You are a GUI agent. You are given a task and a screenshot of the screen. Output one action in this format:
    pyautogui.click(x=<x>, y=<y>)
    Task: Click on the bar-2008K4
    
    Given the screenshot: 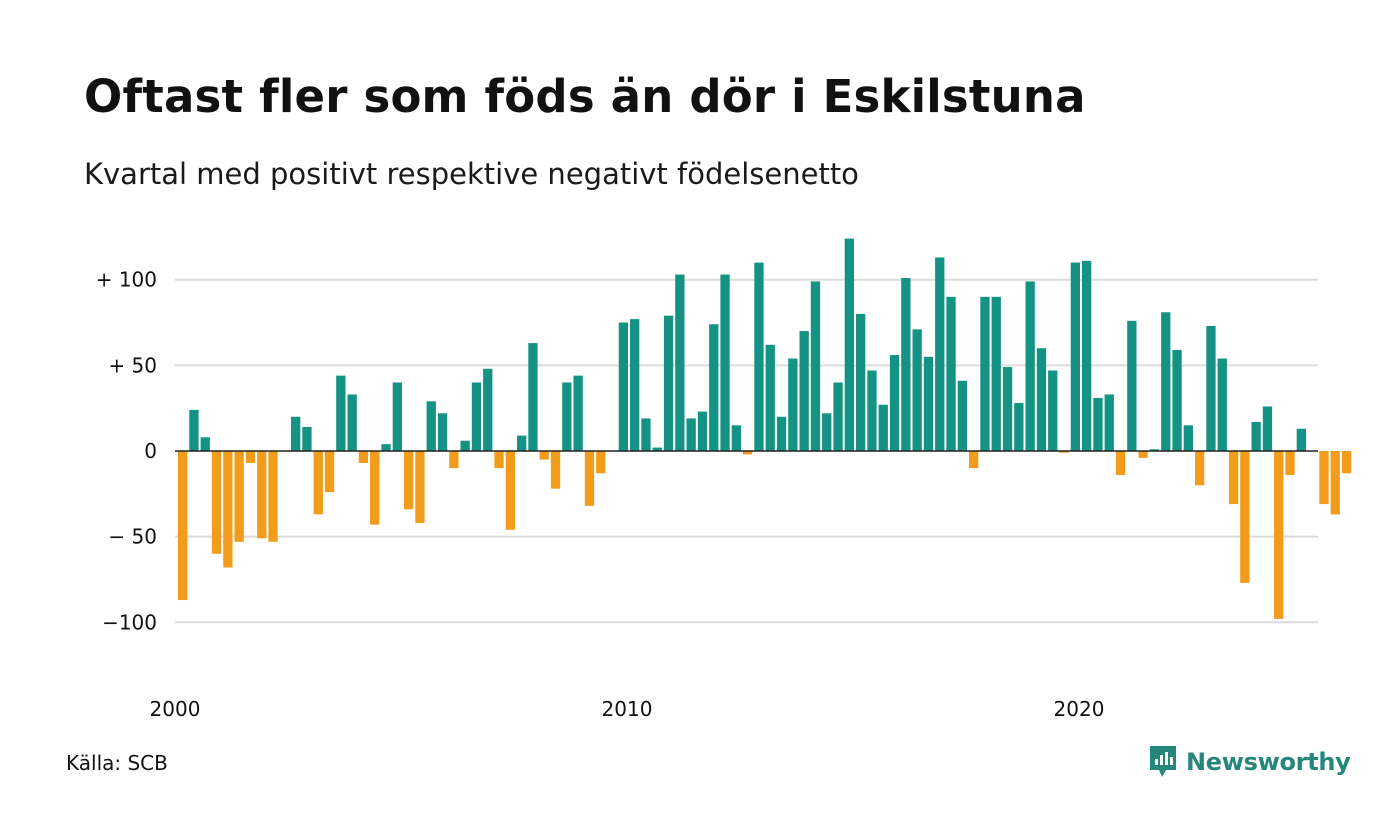 What is the action you would take?
    pyautogui.click(x=578, y=413)
    